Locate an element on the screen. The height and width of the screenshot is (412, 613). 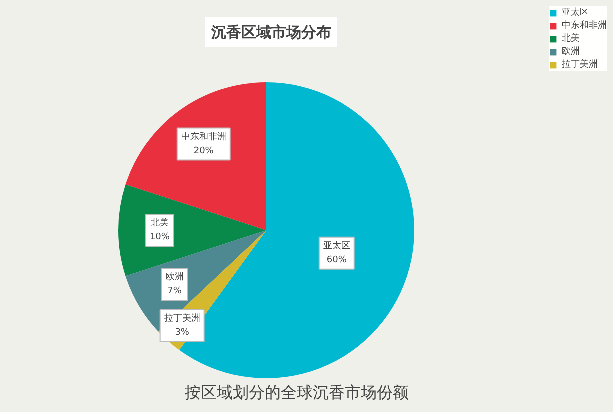
text: 沉香区域市场分布 is located at coordinates (271, 33).